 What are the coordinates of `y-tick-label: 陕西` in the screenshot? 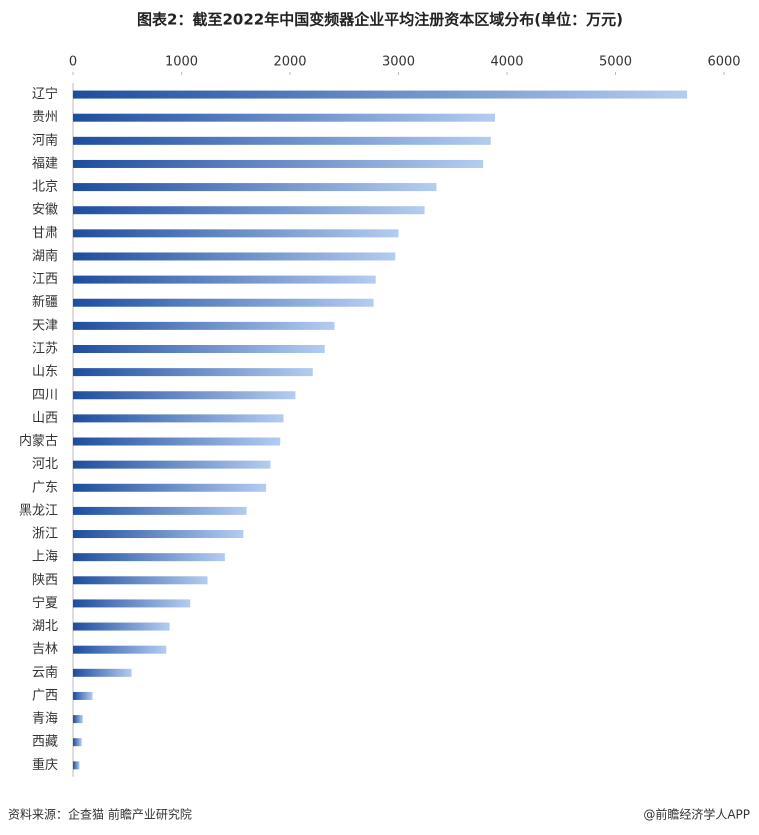 It's located at (45, 580).